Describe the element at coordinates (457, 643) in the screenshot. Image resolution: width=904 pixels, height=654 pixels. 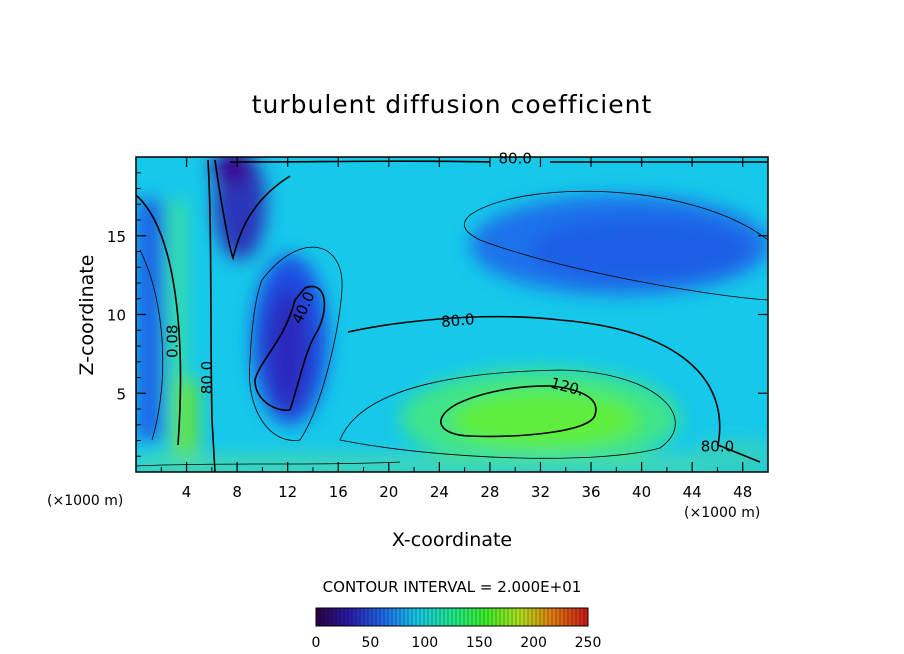
I see `colorbar-tick-labels: 0 50 100 150 200 250` at that location.